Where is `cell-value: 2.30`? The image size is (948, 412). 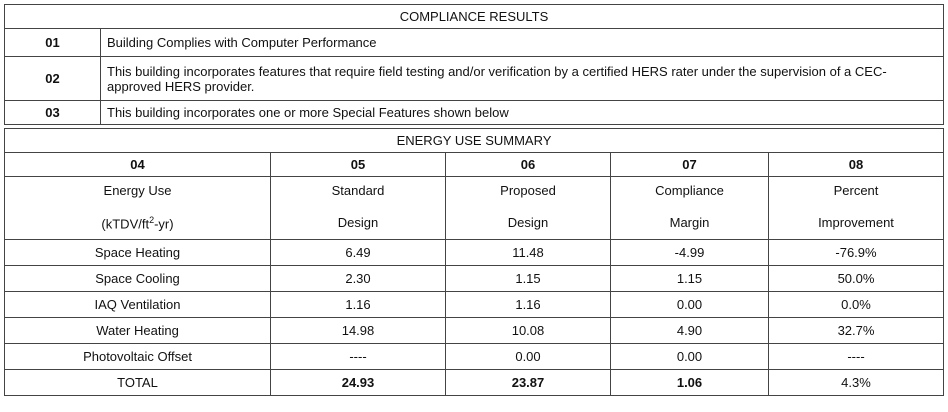 cell-value: 2.30 is located at coordinates (358, 278).